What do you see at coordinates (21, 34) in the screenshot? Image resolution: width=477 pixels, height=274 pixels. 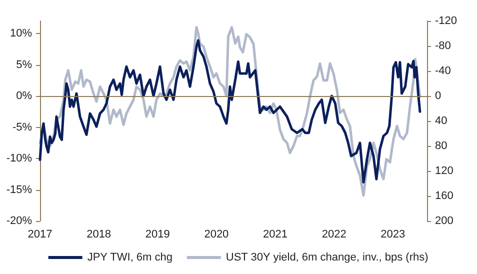 I see `y-tick-label: 10%` at bounding box center [21, 34].